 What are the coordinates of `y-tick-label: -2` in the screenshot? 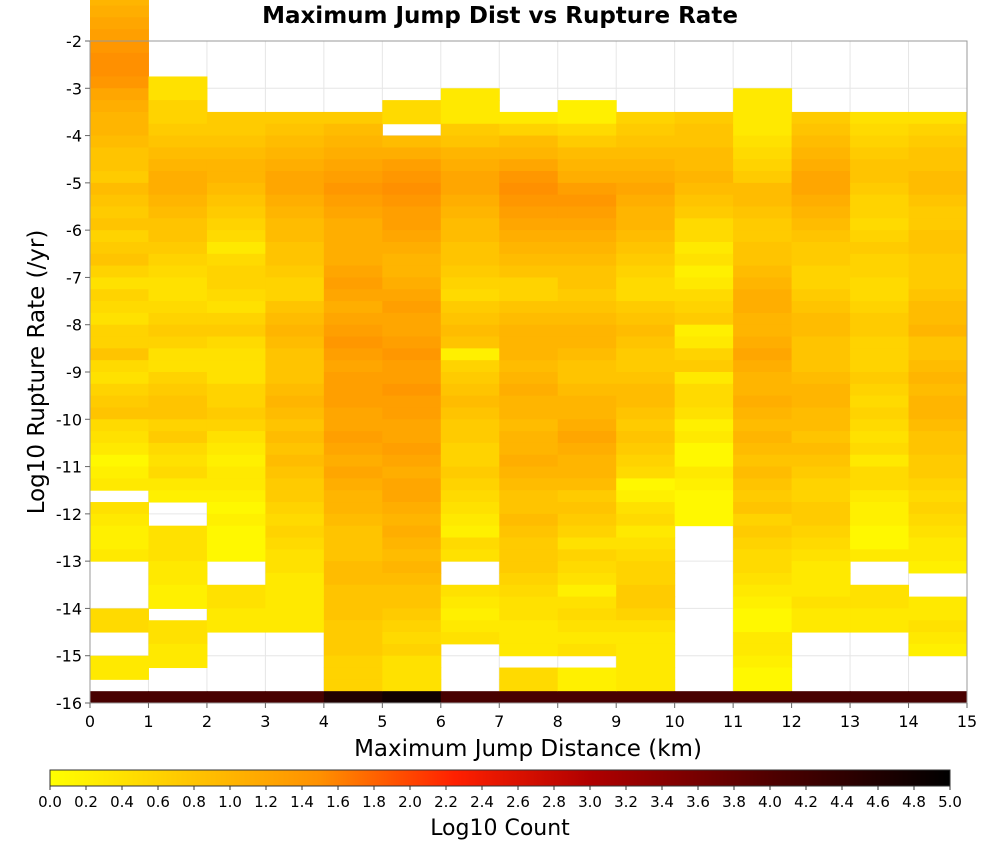 It's located at (74, 41).